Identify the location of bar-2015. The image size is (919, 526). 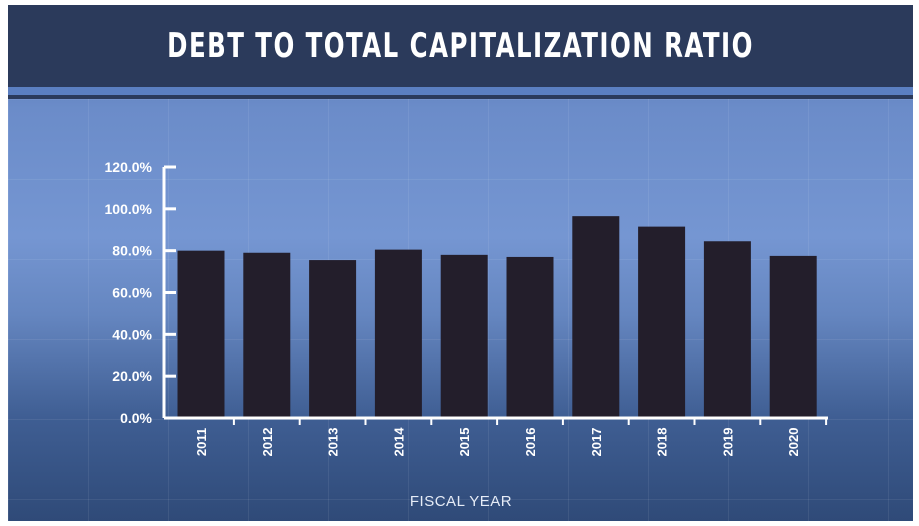
(464, 336).